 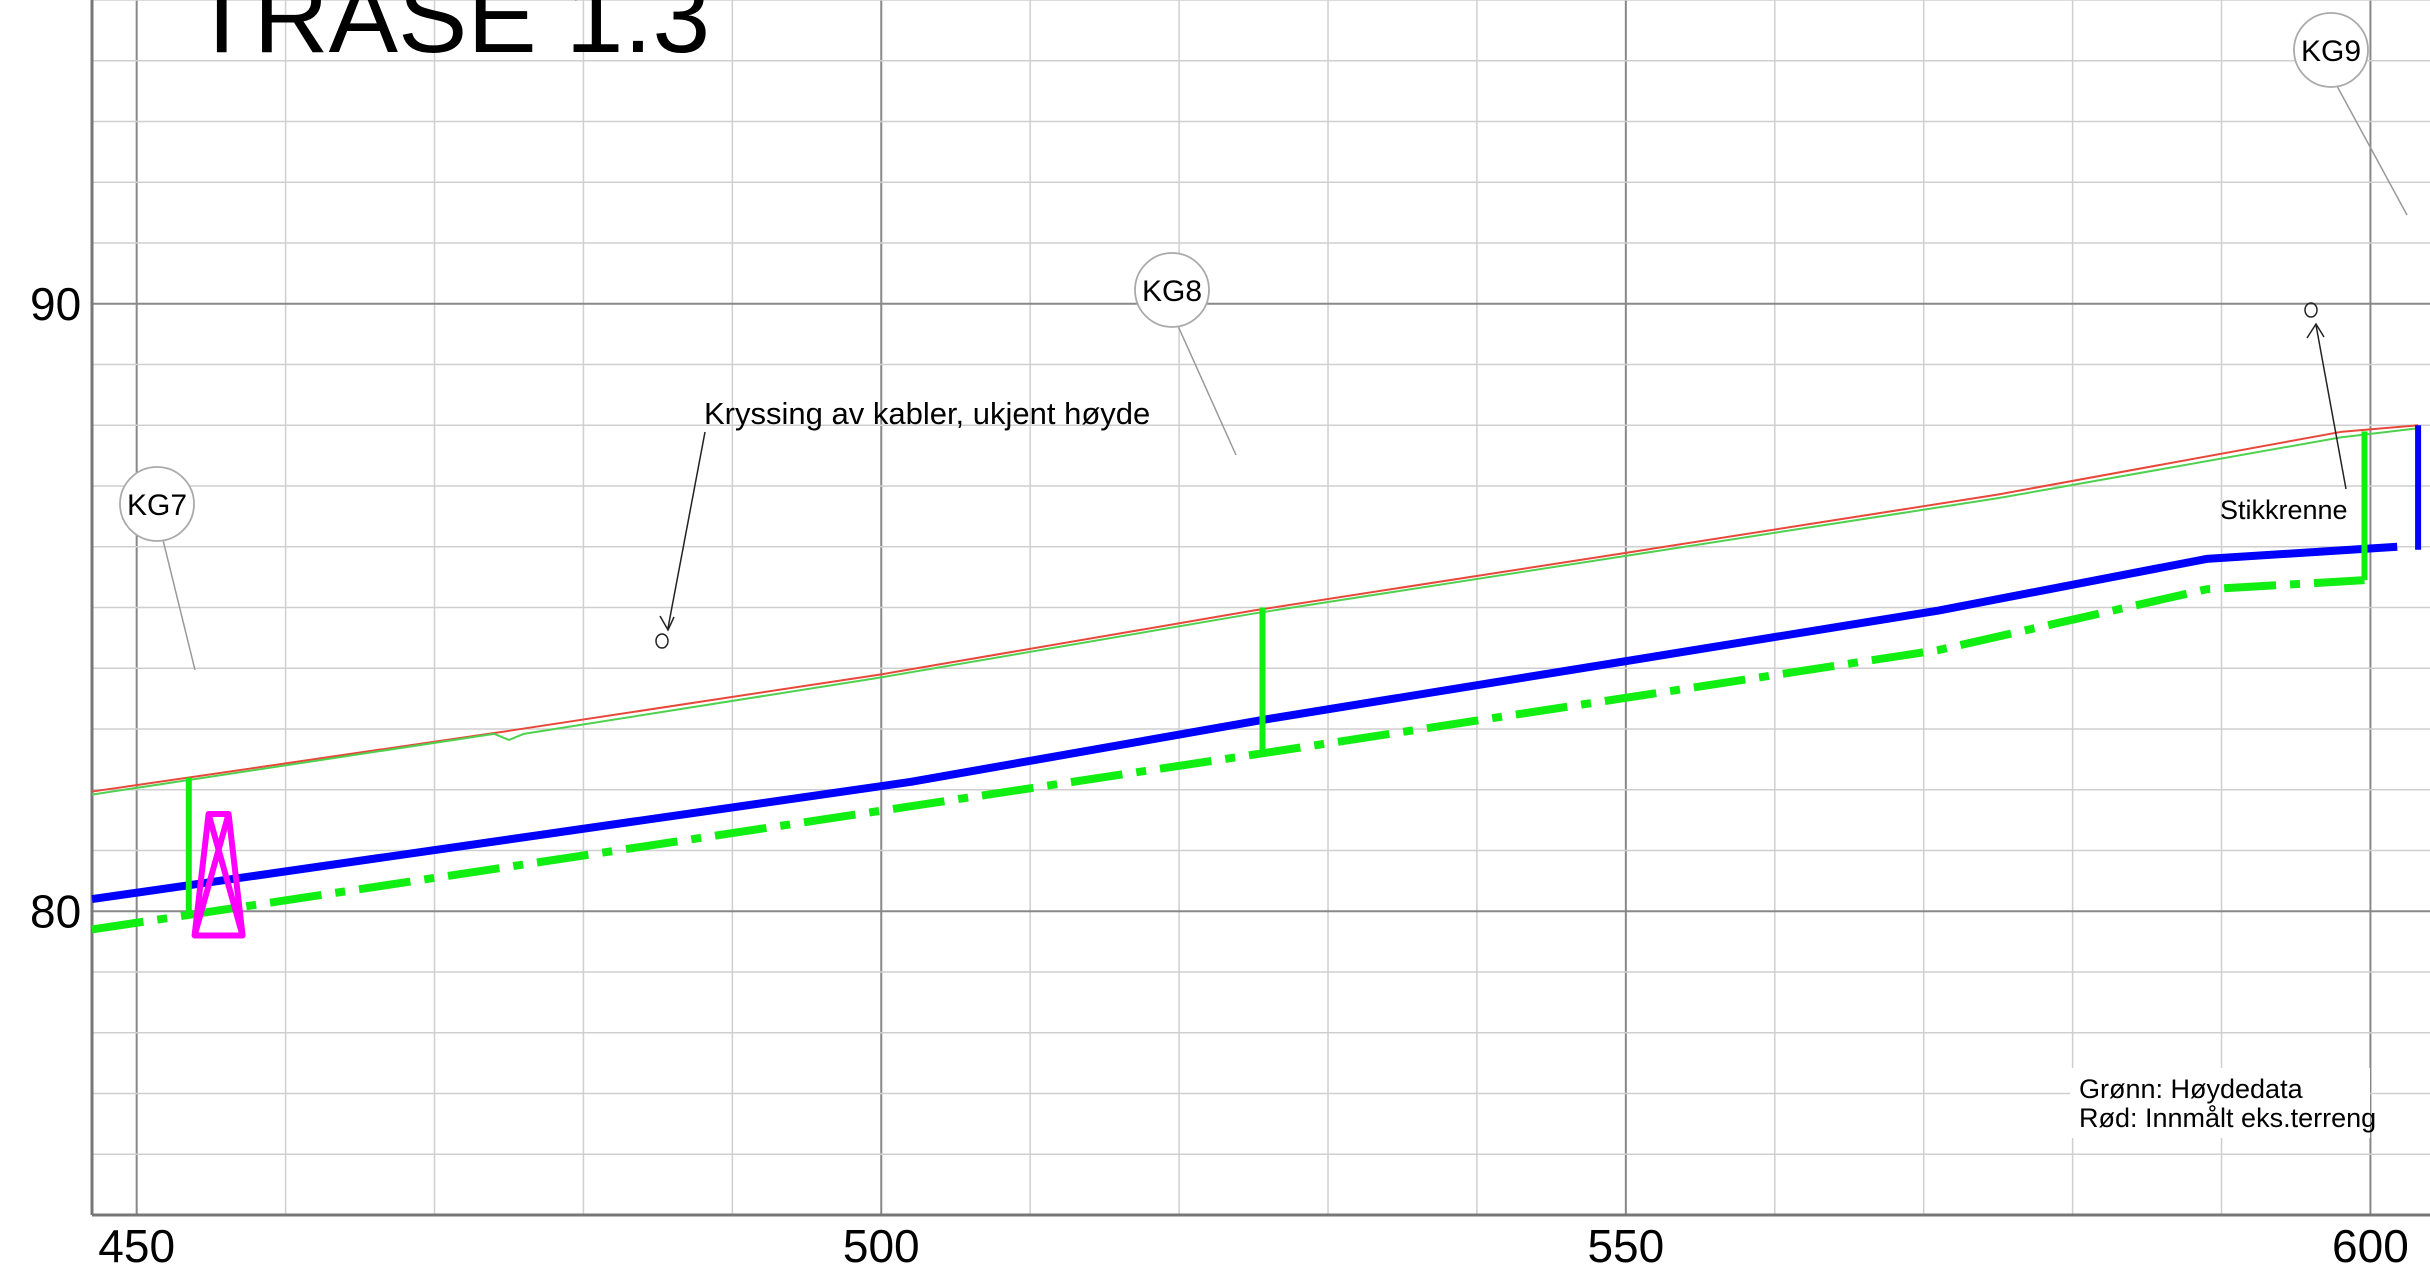 What do you see at coordinates (2227, 1118) in the screenshot?
I see `legend-line-red: Rød: Innmålt eks.terreng` at bounding box center [2227, 1118].